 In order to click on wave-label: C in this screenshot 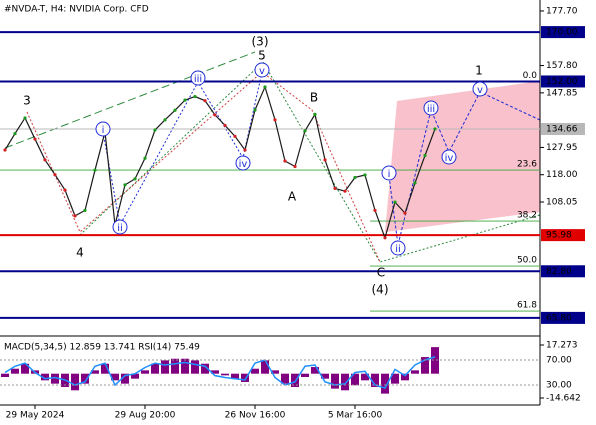, I will do `click(381, 273)`.